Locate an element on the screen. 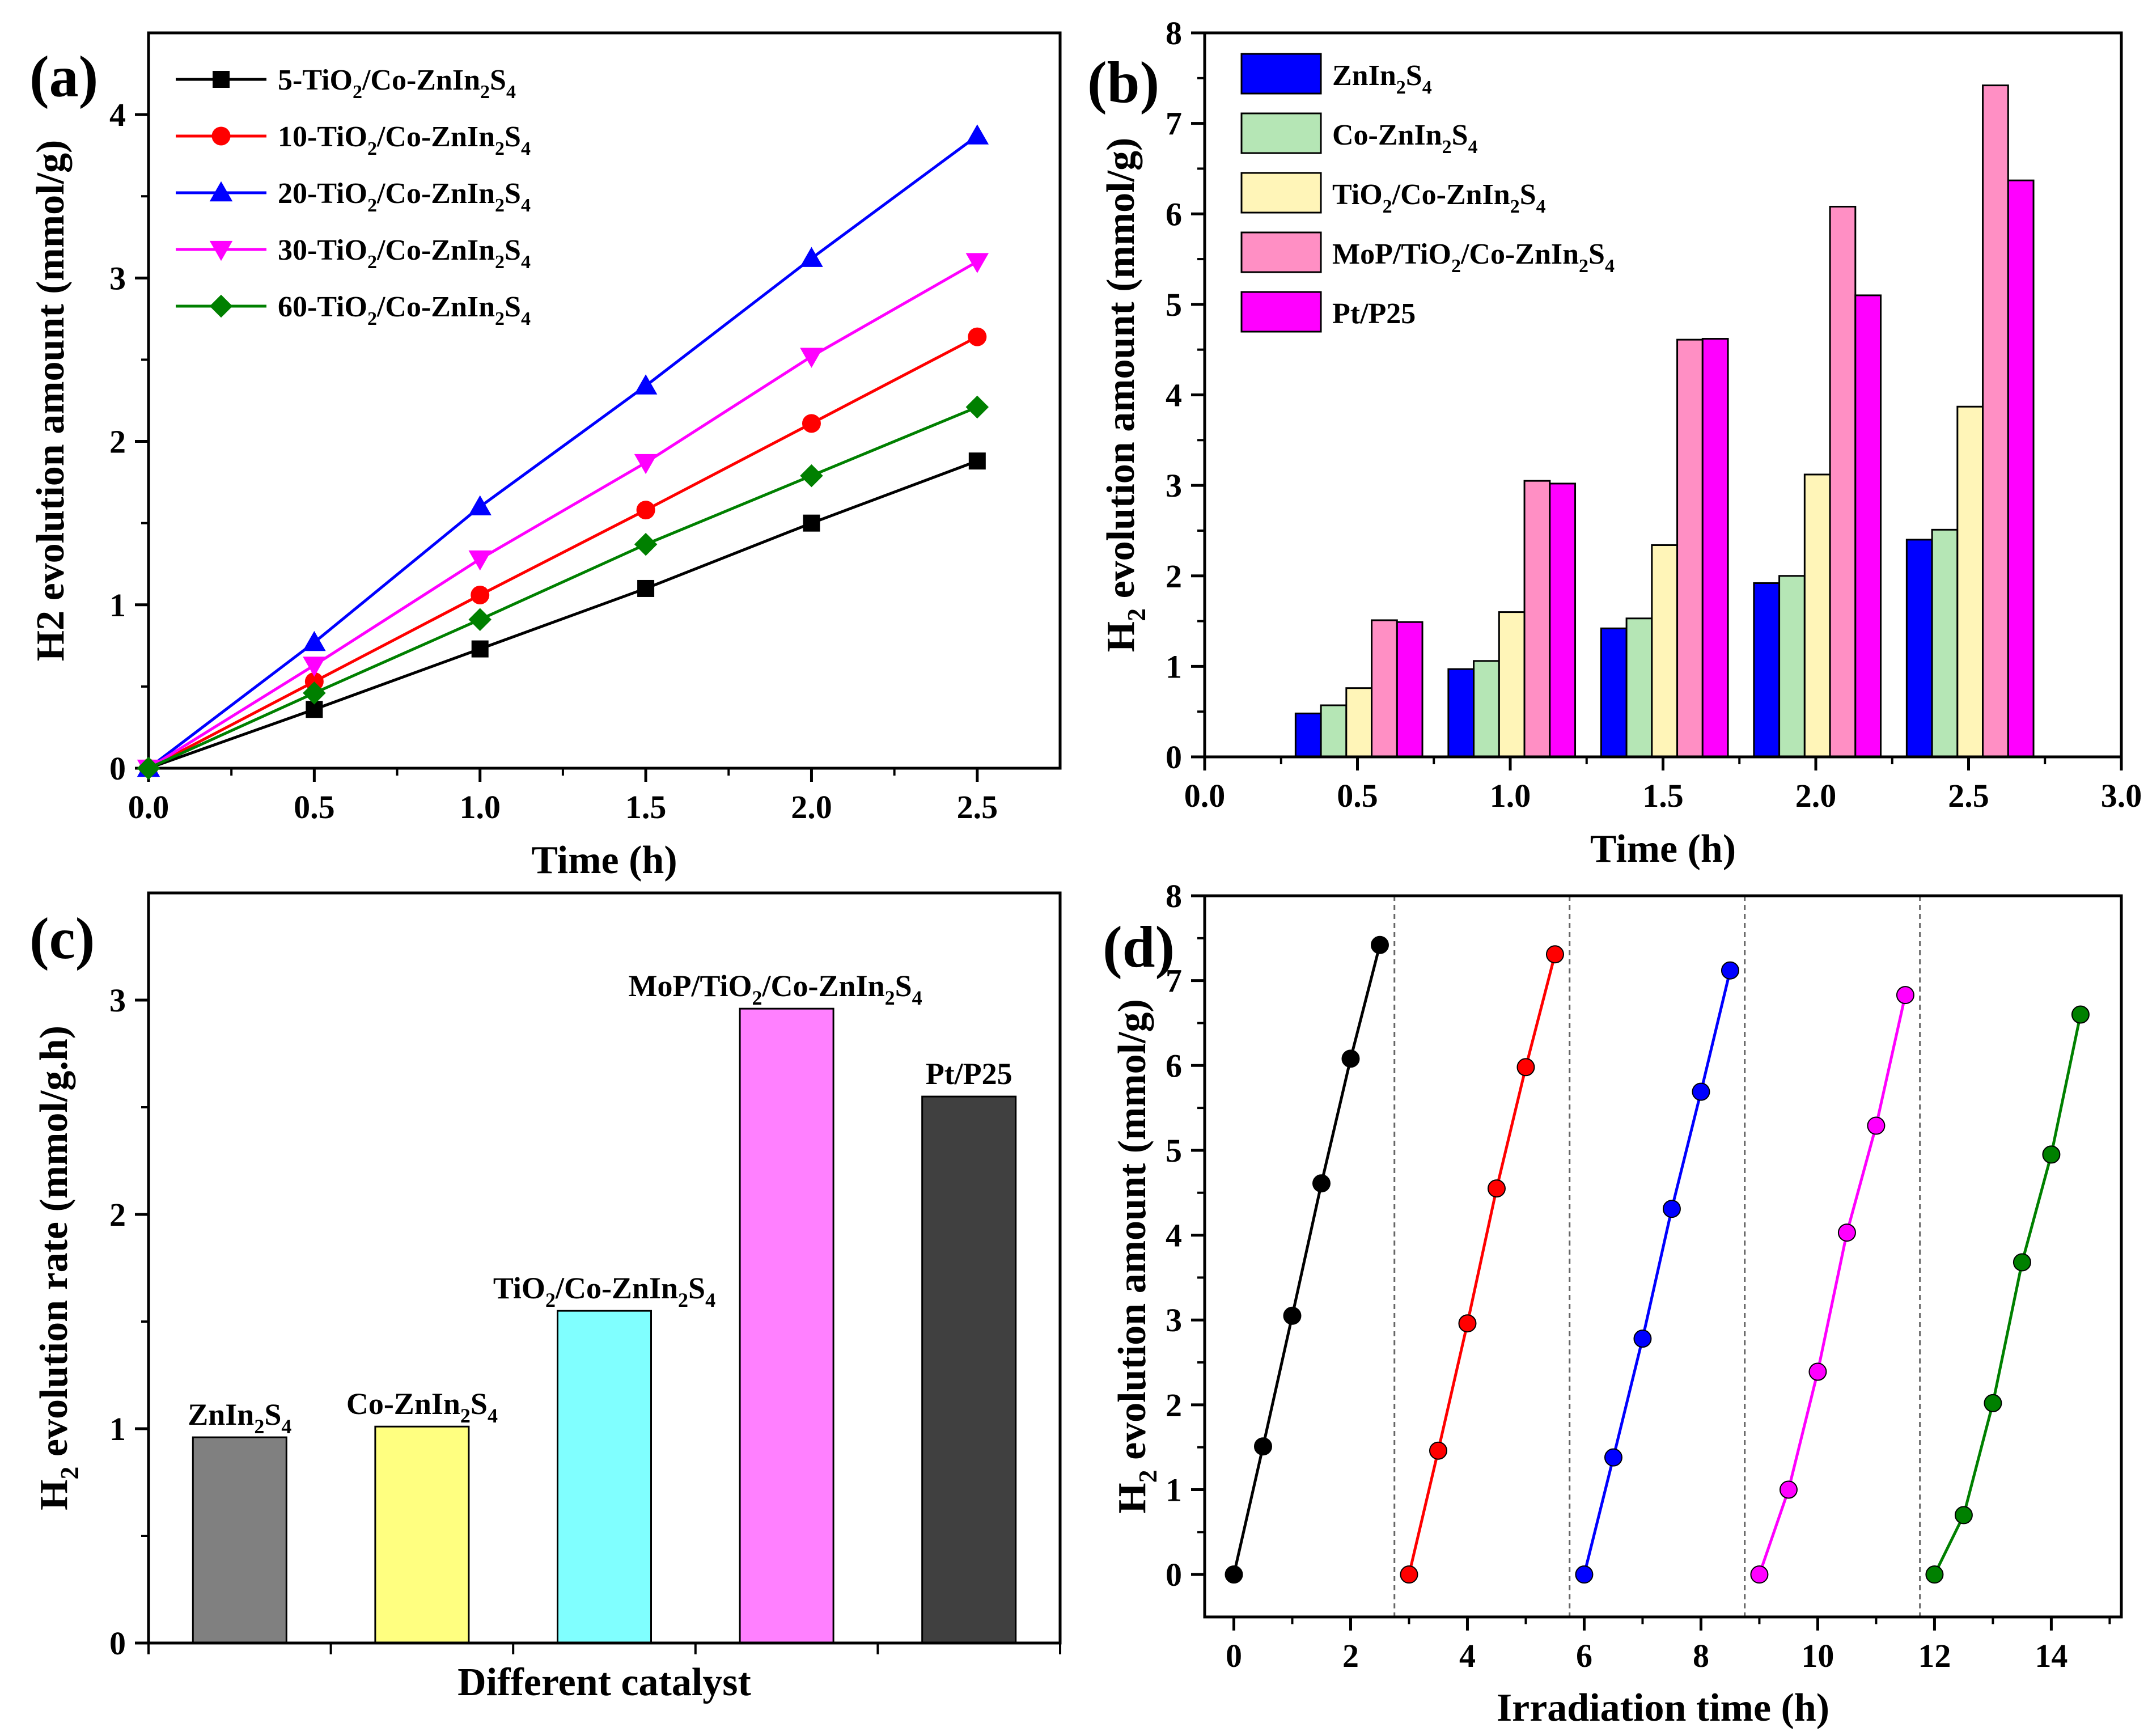  x-axis-label: Different catalyst is located at coordinates (604, 1682).